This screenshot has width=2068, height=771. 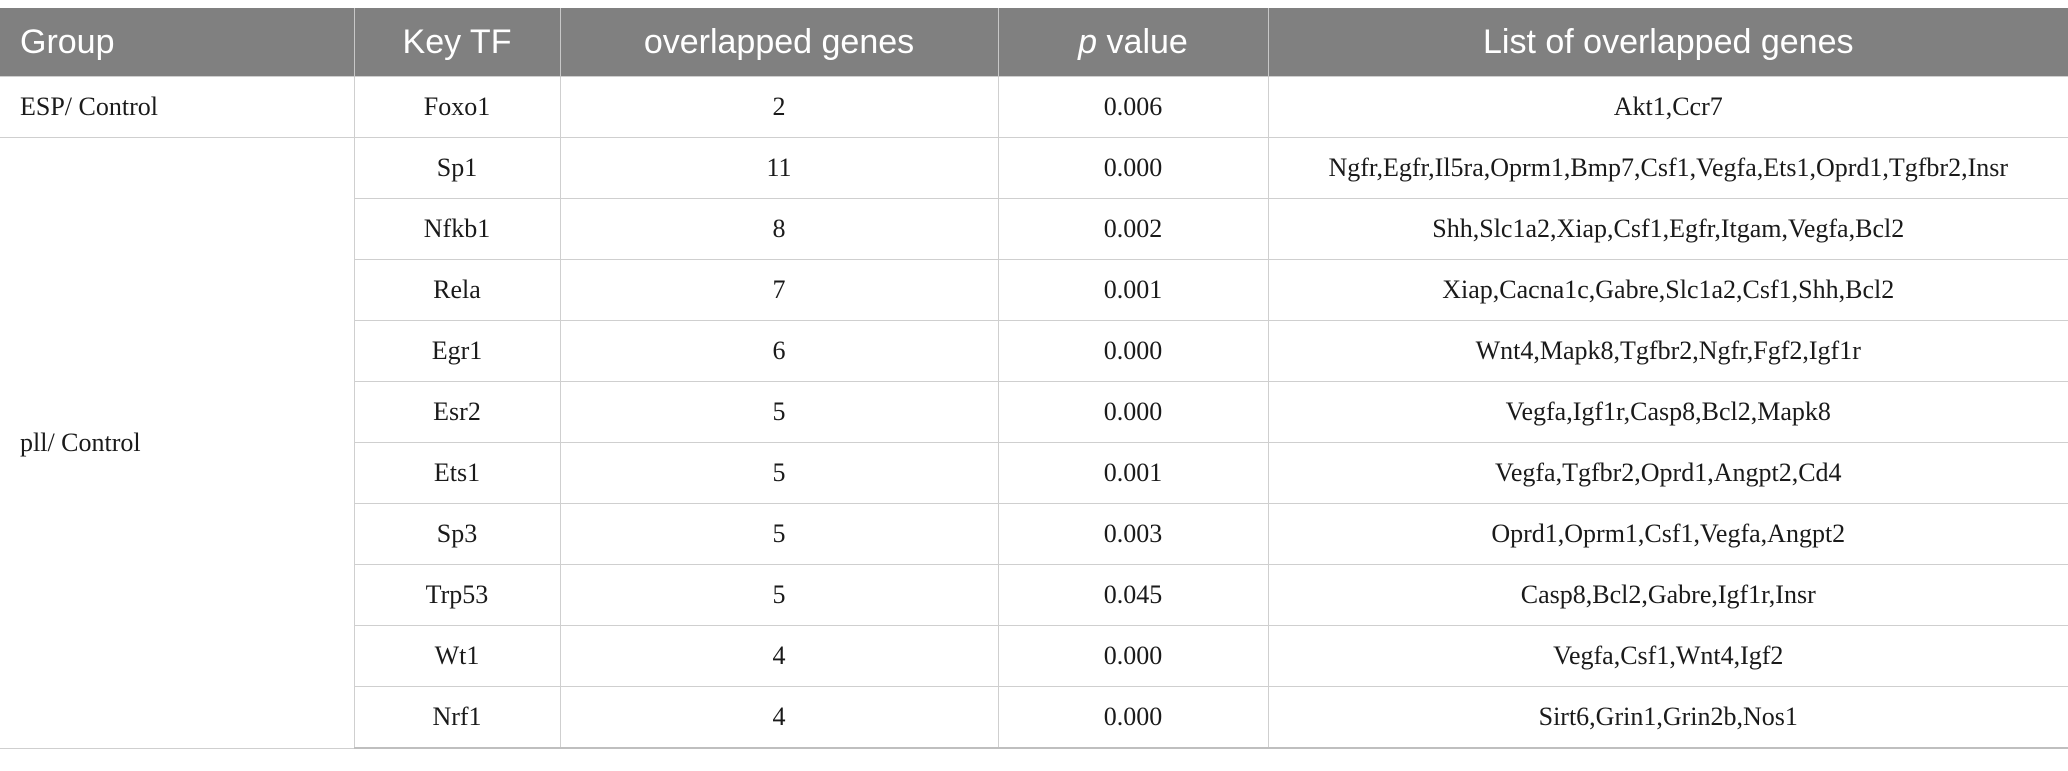 I want to click on overlapped-count-cell: 8, so click(x=779, y=229).